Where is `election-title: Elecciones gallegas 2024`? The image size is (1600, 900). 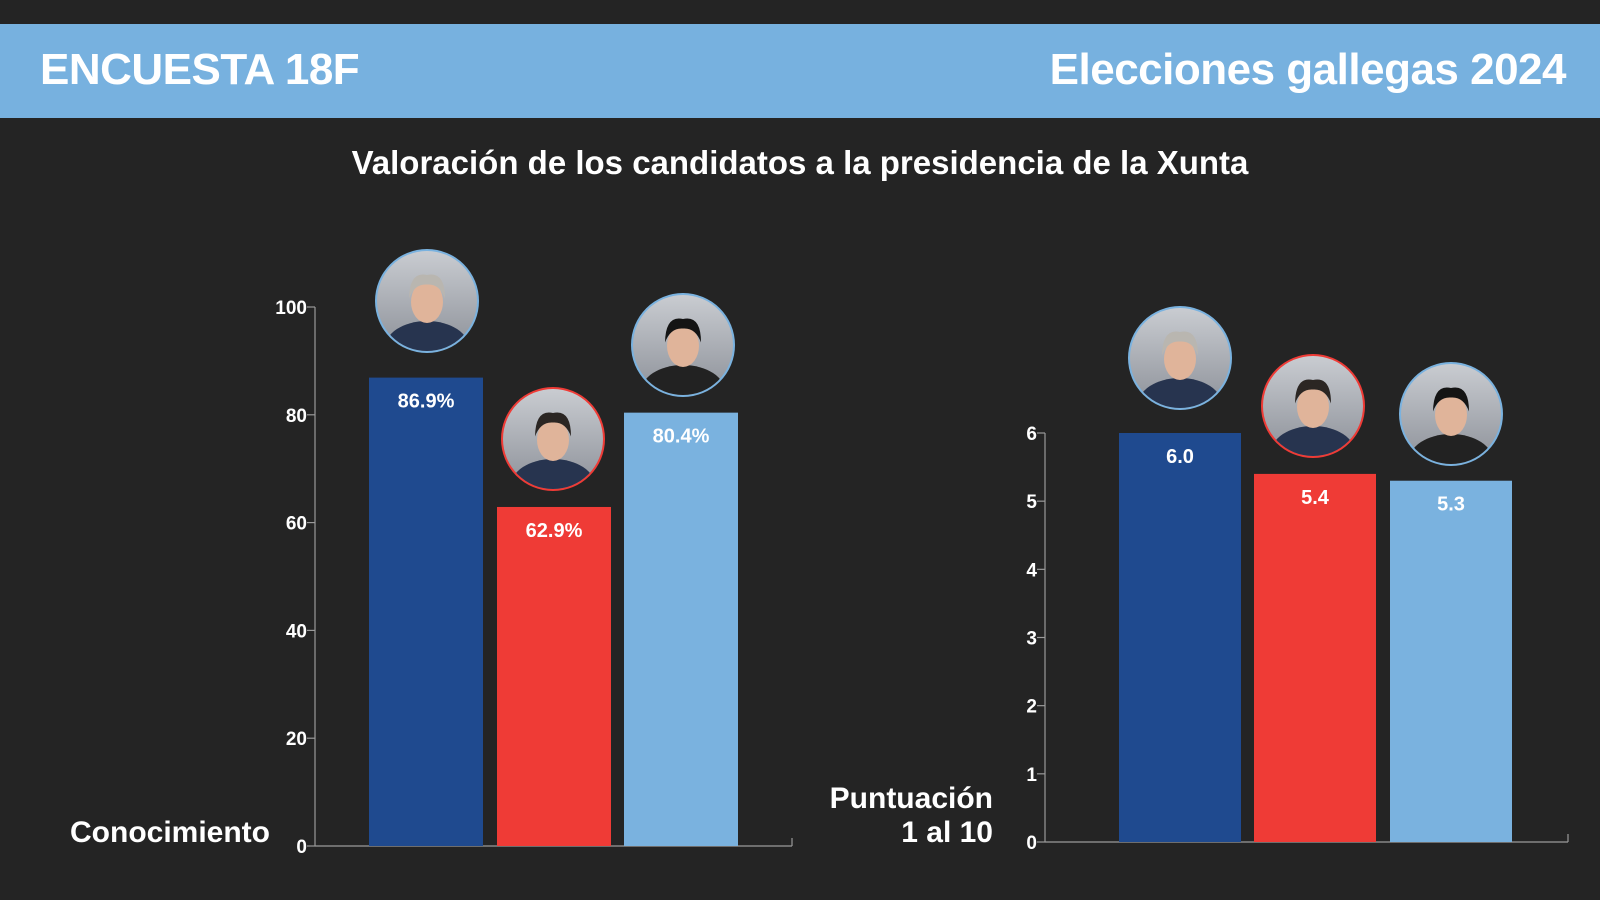 election-title: Elecciones gallegas 2024 is located at coordinates (1308, 69).